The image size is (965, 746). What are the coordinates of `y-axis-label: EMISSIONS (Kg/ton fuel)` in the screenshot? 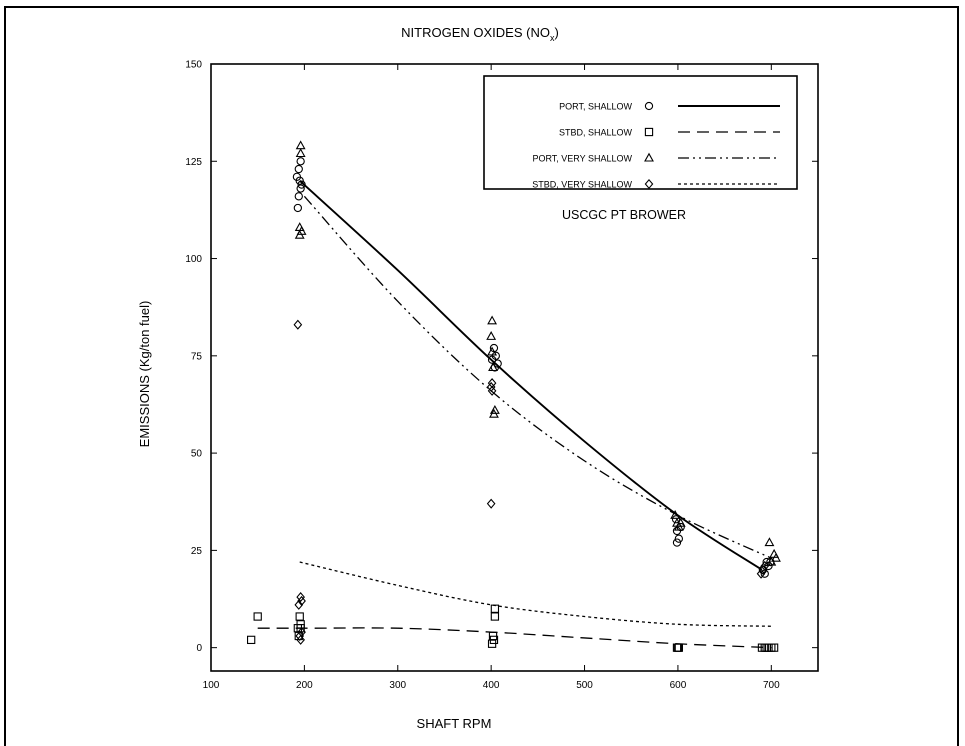 It's located at (144, 374).